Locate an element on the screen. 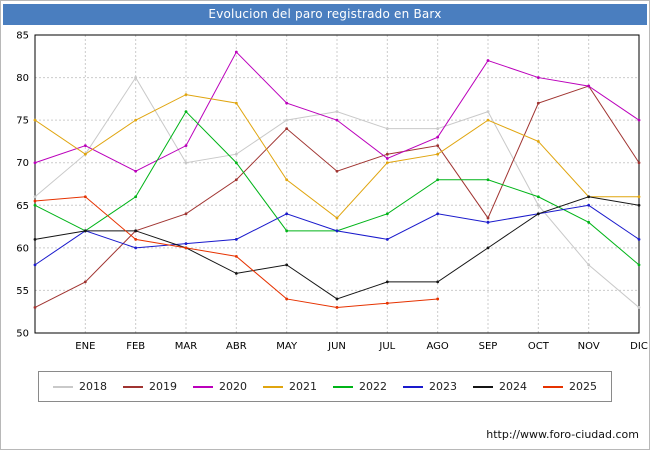  x-tick-label: JUN is located at coordinates (336, 346).